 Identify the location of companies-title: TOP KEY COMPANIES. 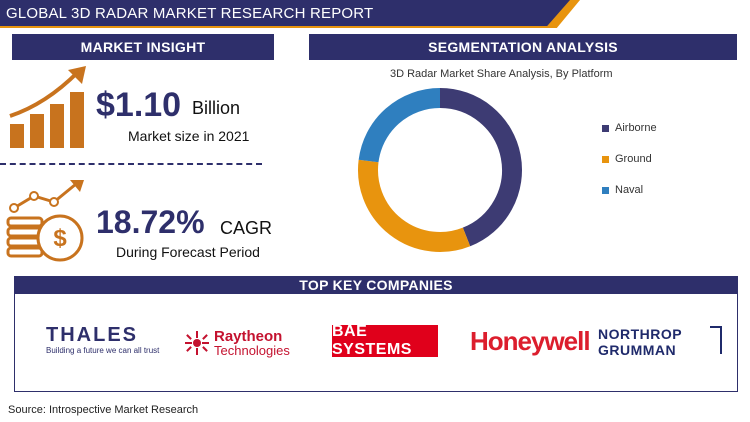
(376, 285).